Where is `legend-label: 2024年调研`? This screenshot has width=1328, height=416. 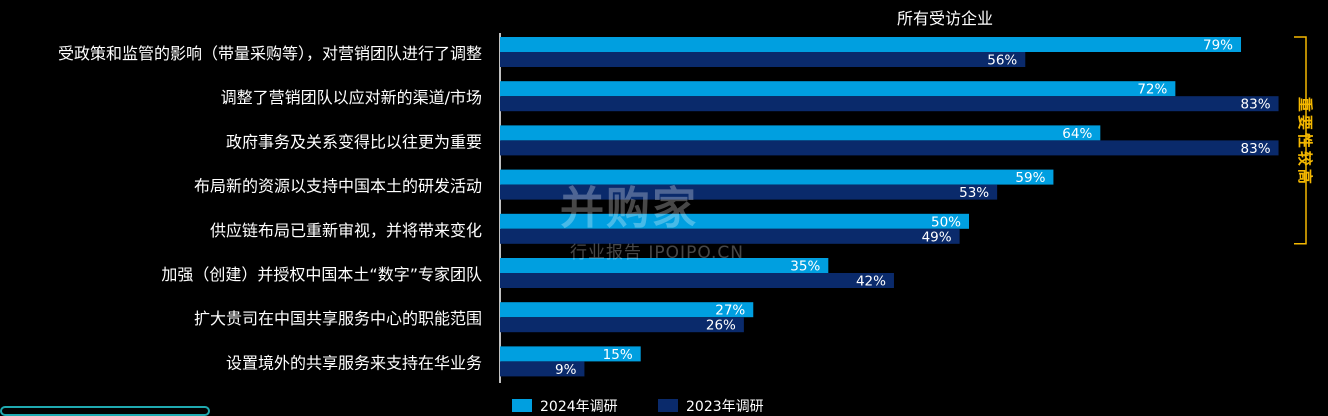
legend-label: 2024年调研 is located at coordinates (579, 405).